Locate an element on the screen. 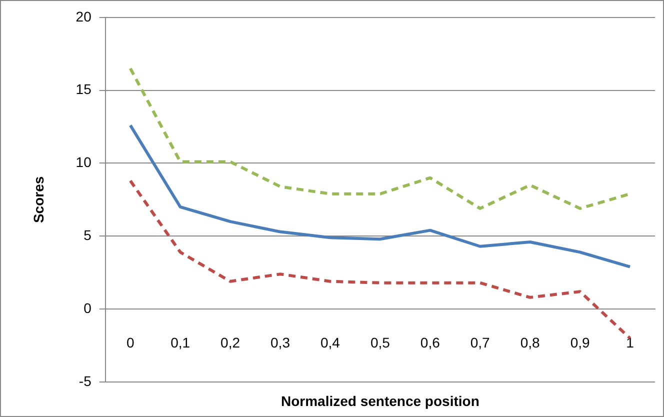  x-tick-label: 1 is located at coordinates (630, 342).